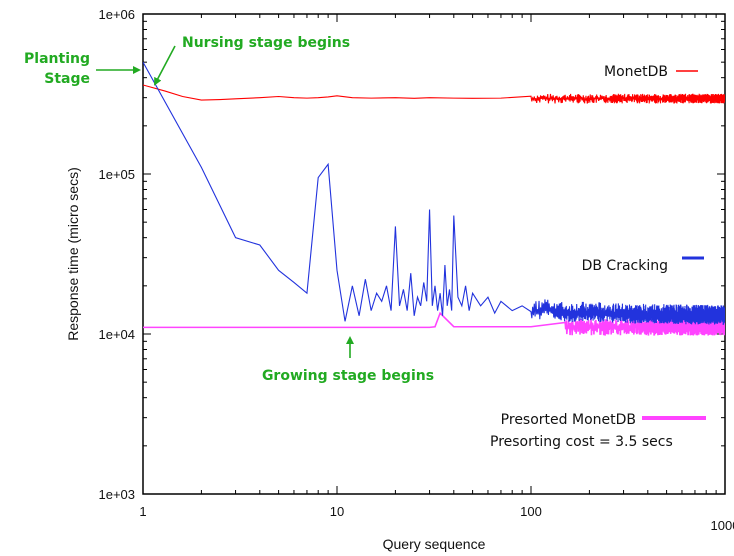 The height and width of the screenshot is (556, 734). Describe the element at coordinates (348, 376) in the screenshot. I see `annotation-growing-text: Growing stage begins` at that location.